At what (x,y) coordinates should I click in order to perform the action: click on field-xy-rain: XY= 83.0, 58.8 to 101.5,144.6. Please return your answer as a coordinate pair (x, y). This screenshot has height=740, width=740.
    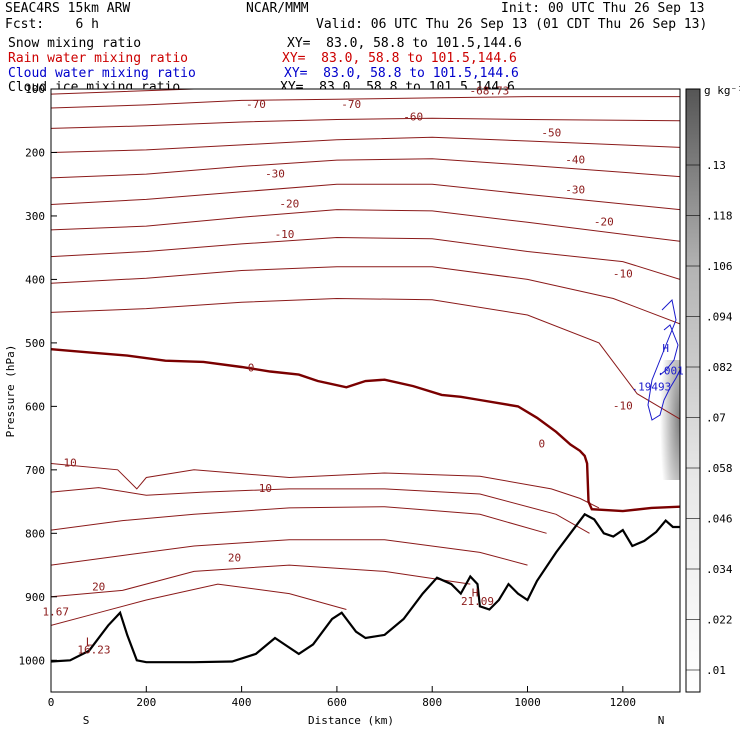
    Looking at the image, I should click on (399, 58).